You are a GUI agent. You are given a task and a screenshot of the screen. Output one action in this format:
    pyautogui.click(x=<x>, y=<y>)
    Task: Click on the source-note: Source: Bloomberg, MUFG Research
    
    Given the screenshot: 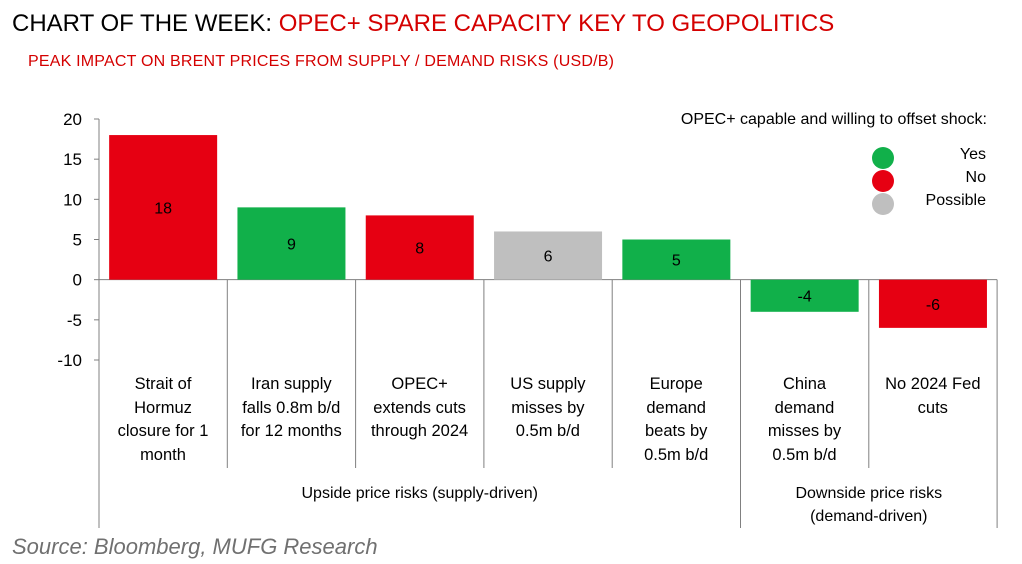 What is the action you would take?
    pyautogui.click(x=195, y=546)
    